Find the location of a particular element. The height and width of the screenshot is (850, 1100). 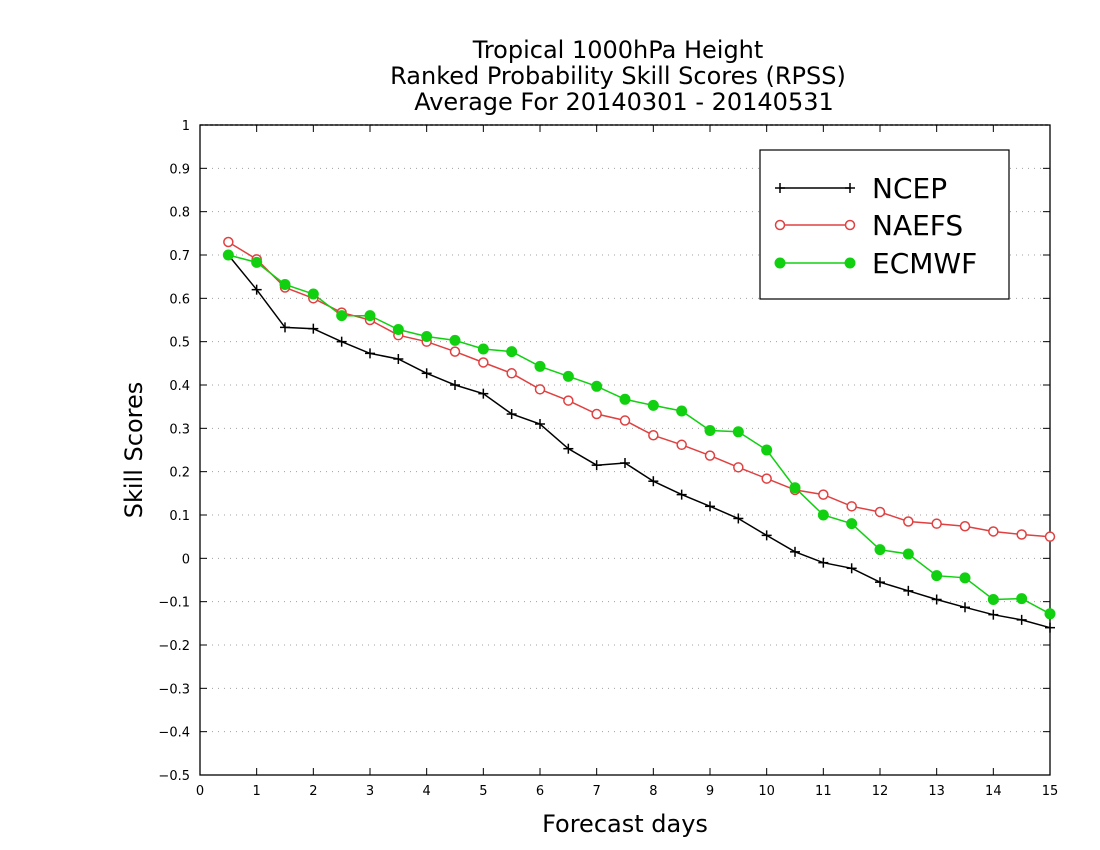

x-tick-label: 10 is located at coordinates (766, 791).